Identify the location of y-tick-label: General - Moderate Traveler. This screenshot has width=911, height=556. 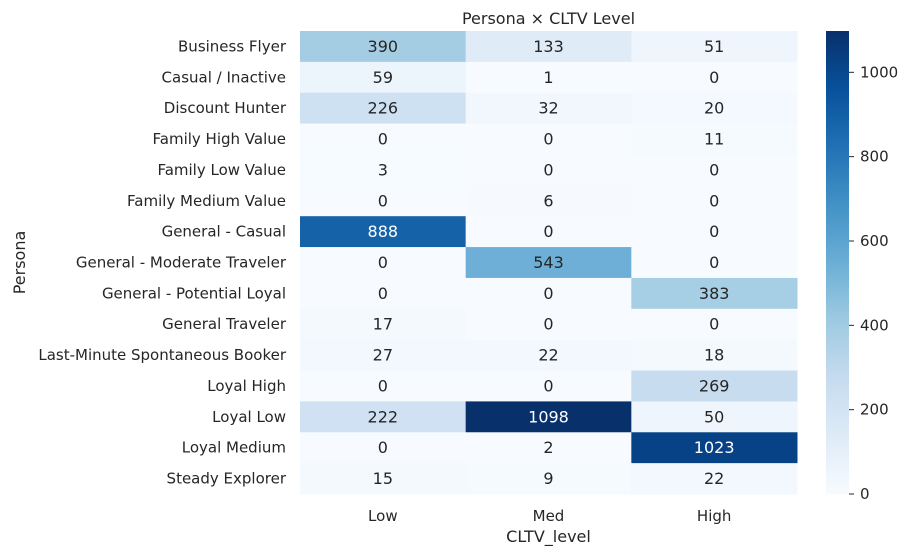
(181, 263).